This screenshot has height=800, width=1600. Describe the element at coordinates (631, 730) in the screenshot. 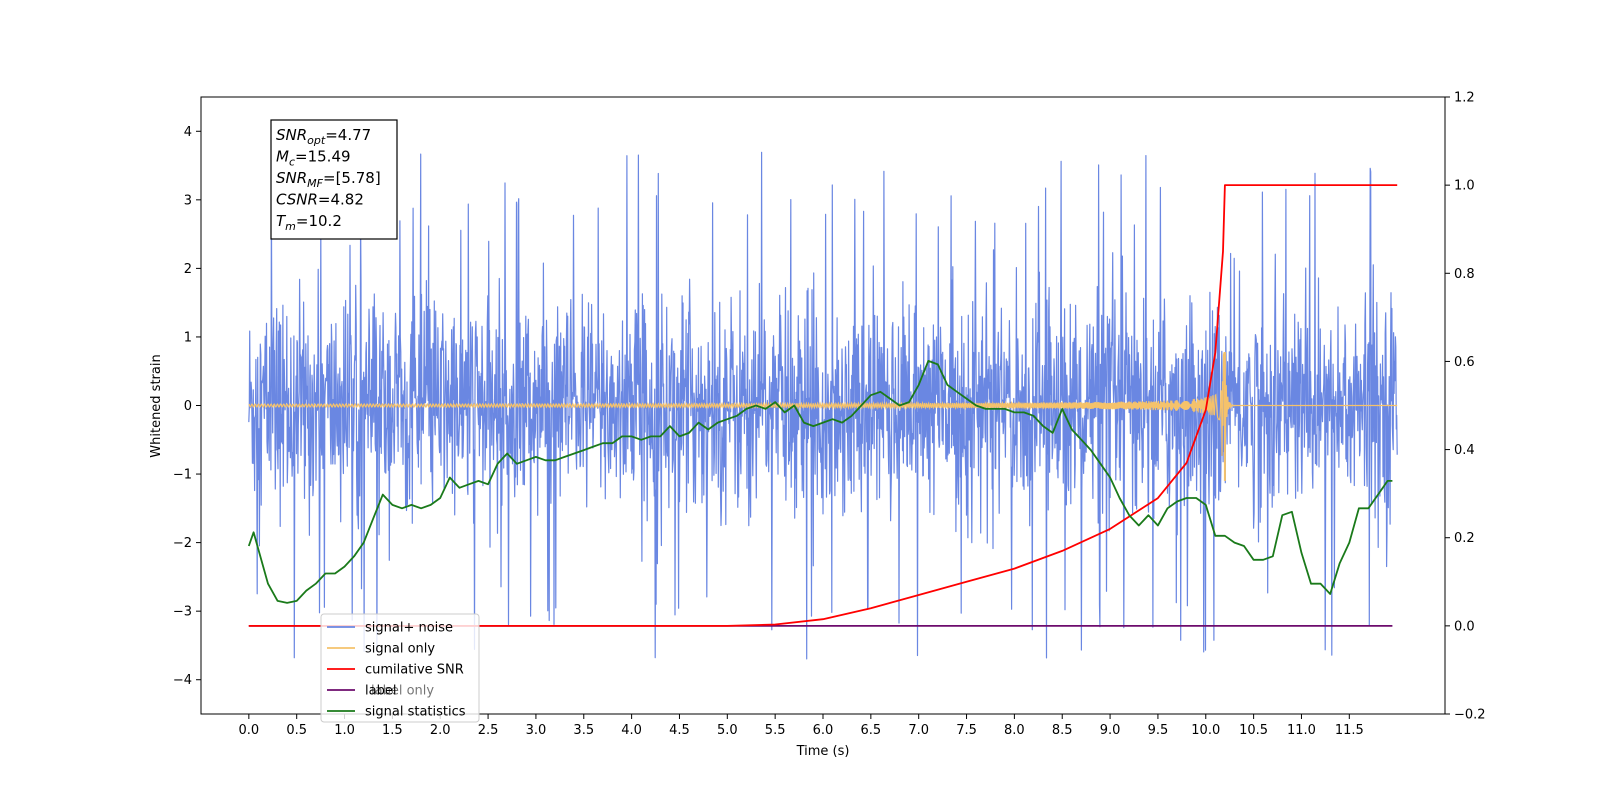

I see `x-tick-label: 4.0` at that location.